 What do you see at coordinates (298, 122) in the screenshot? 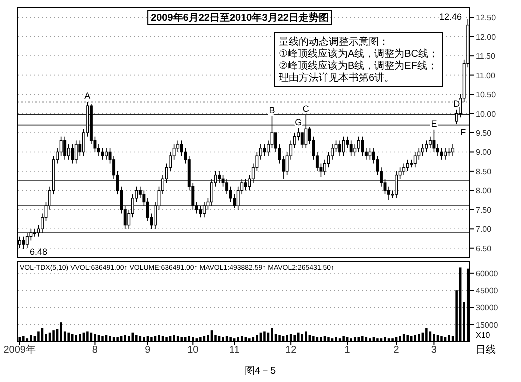
I see `annotation: G` at bounding box center [298, 122].